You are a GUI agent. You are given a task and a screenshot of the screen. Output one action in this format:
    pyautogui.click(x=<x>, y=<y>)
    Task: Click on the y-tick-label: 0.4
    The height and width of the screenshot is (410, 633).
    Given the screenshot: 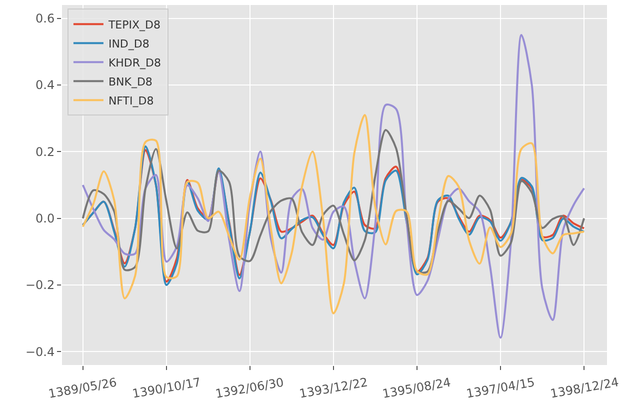 What is the action you would take?
    pyautogui.click(x=45, y=85)
    